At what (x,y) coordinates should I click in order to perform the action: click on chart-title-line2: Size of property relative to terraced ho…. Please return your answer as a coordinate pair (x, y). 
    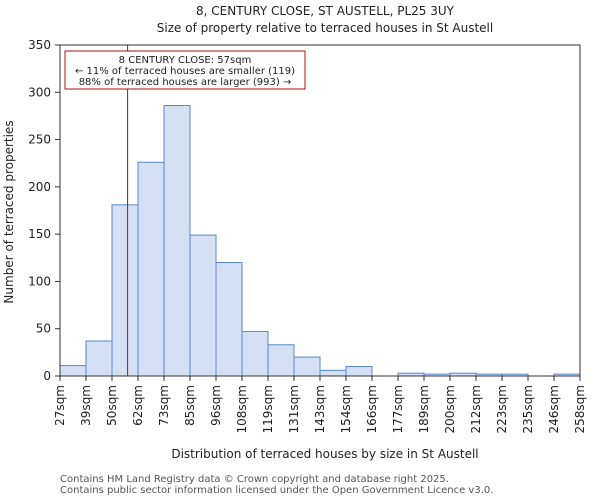
    Looking at the image, I should click on (325, 28).